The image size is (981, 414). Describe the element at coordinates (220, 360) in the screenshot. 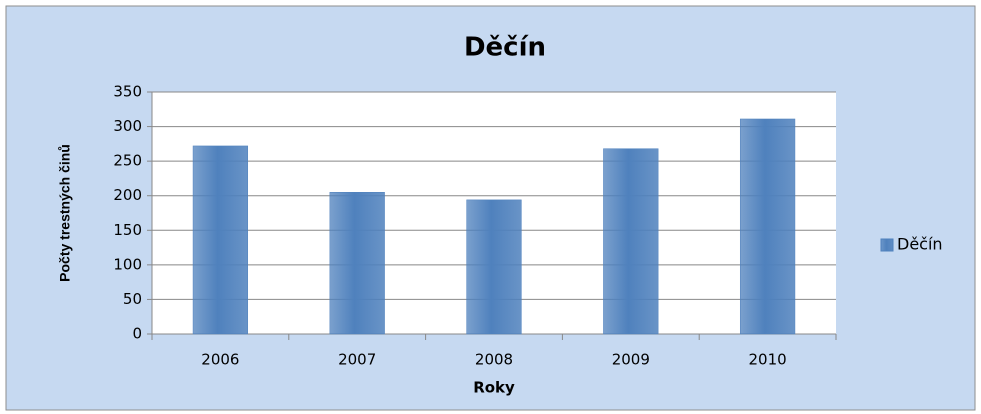

I see `x-tick-label: 2006` at that location.